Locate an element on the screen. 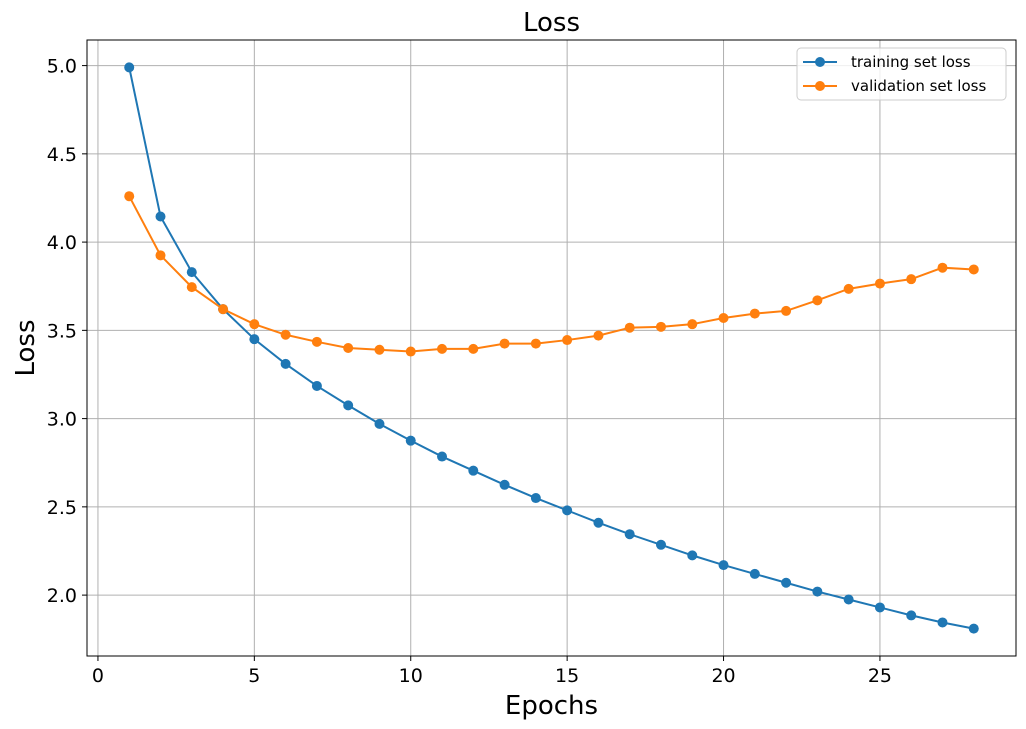 This screenshot has height=729, width=1026. y-tick-label: 4.0 is located at coordinates (62, 243).